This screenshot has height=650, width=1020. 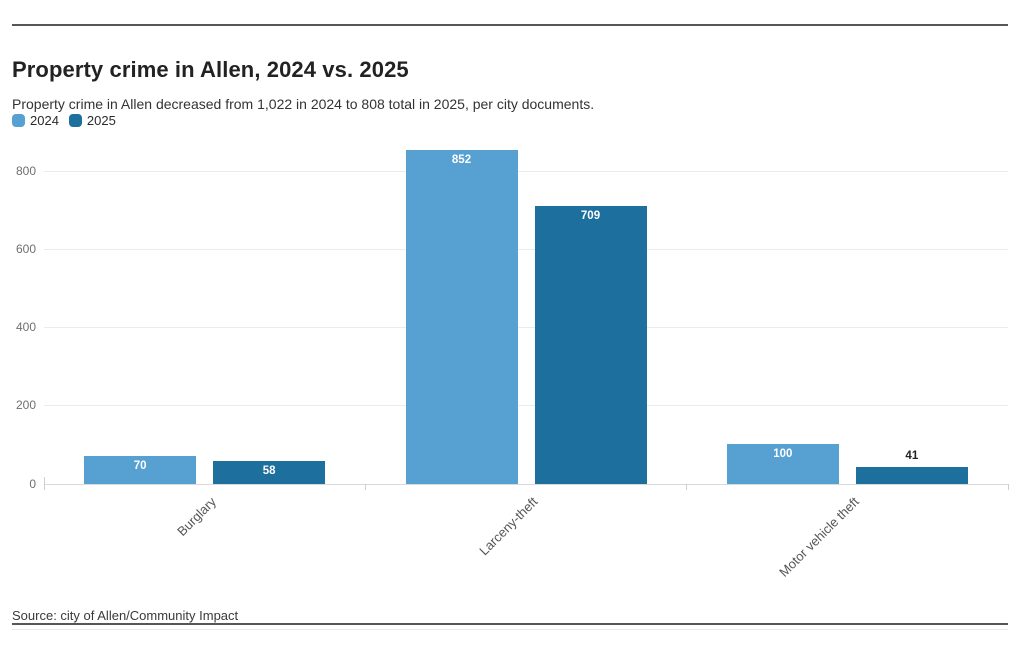 What do you see at coordinates (508, 526) in the screenshot?
I see `x-axis-category-label: Larceny-theft` at bounding box center [508, 526].